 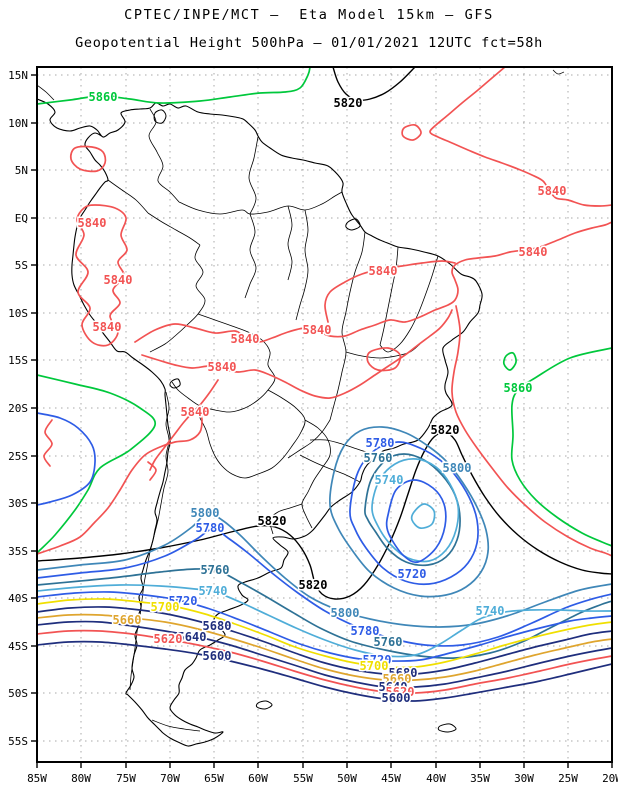 I want to click on lon-label: 60W, so click(x=258, y=778).